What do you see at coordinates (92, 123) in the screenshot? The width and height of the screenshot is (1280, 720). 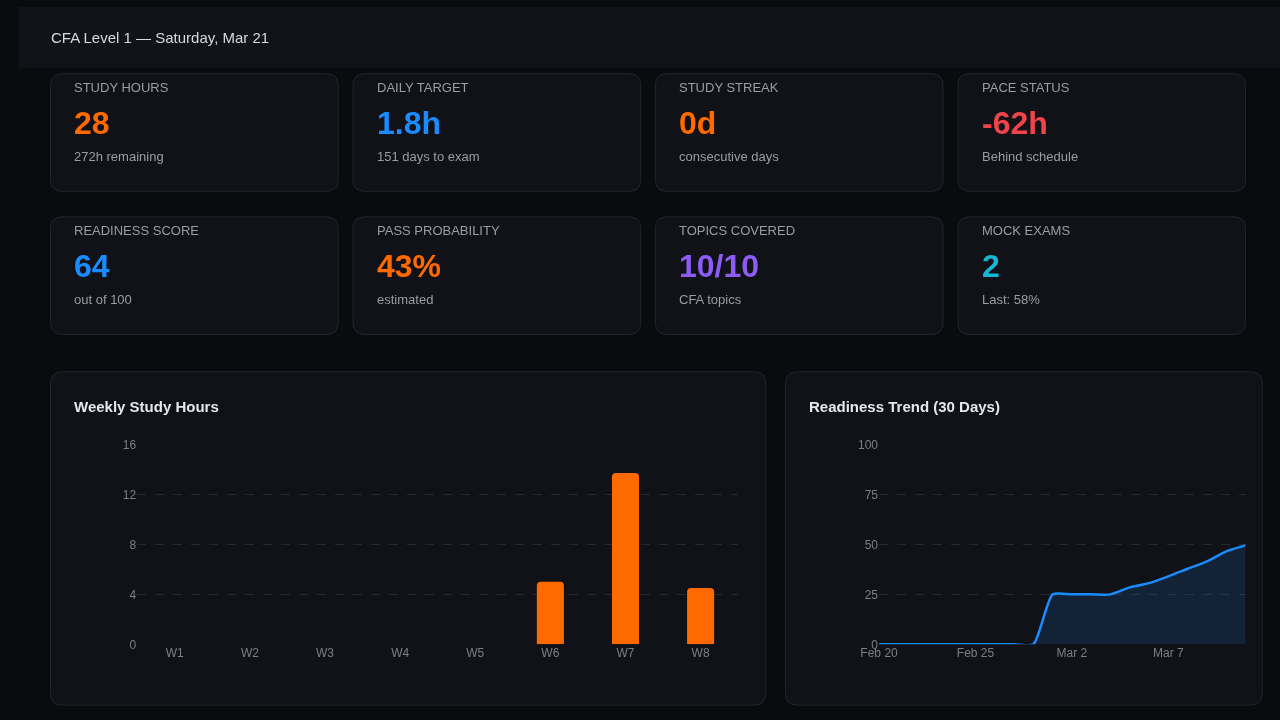 I see `text: 28` at bounding box center [92, 123].